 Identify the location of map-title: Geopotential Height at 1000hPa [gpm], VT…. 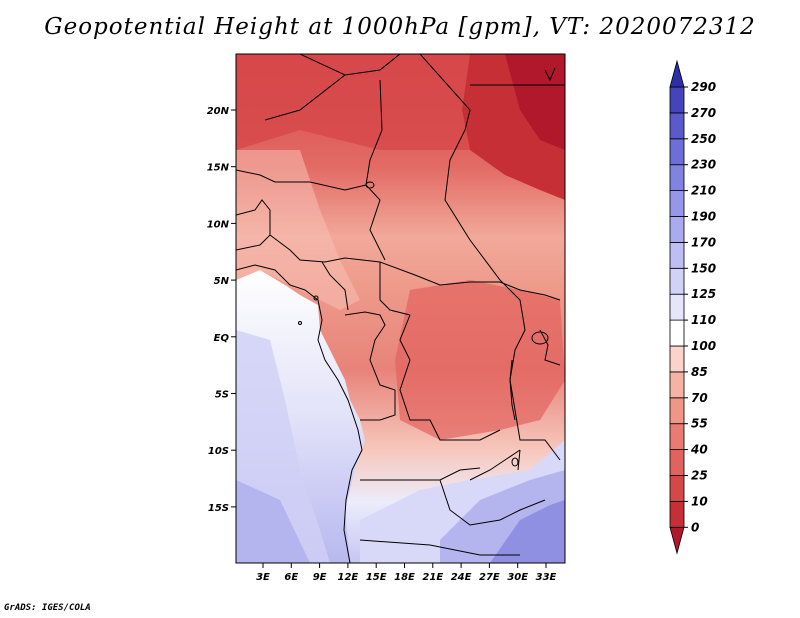
(400, 27).